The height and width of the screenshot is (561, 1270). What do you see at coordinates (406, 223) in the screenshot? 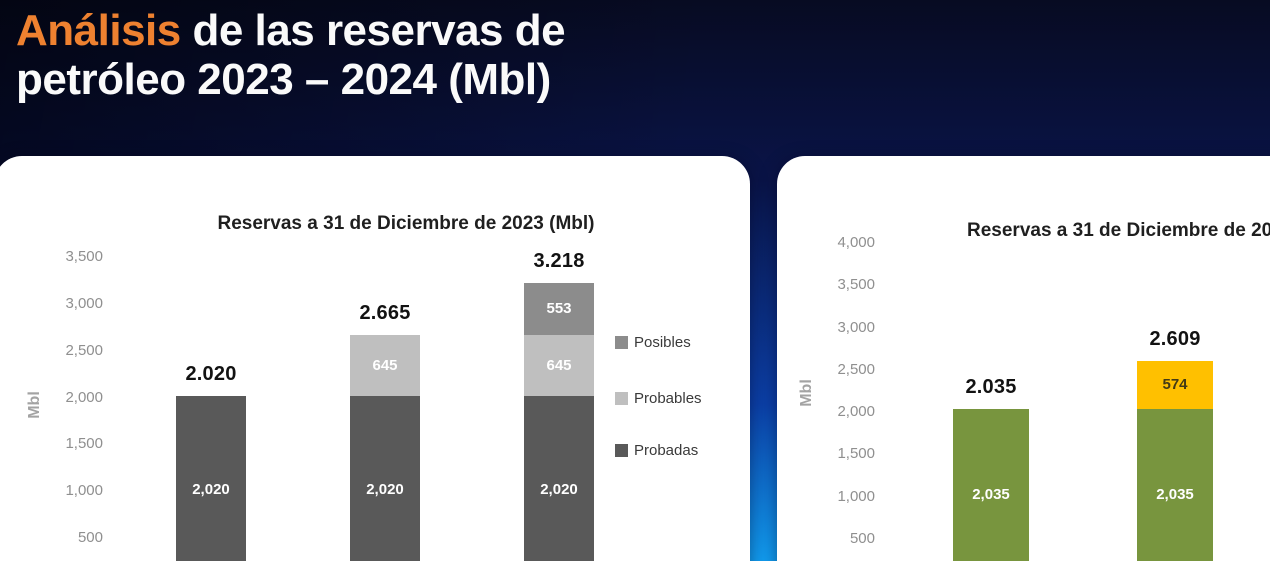
I see `chart-title: Reservas a 31 de Diciembre de 2023 (Mbl)` at bounding box center [406, 223].